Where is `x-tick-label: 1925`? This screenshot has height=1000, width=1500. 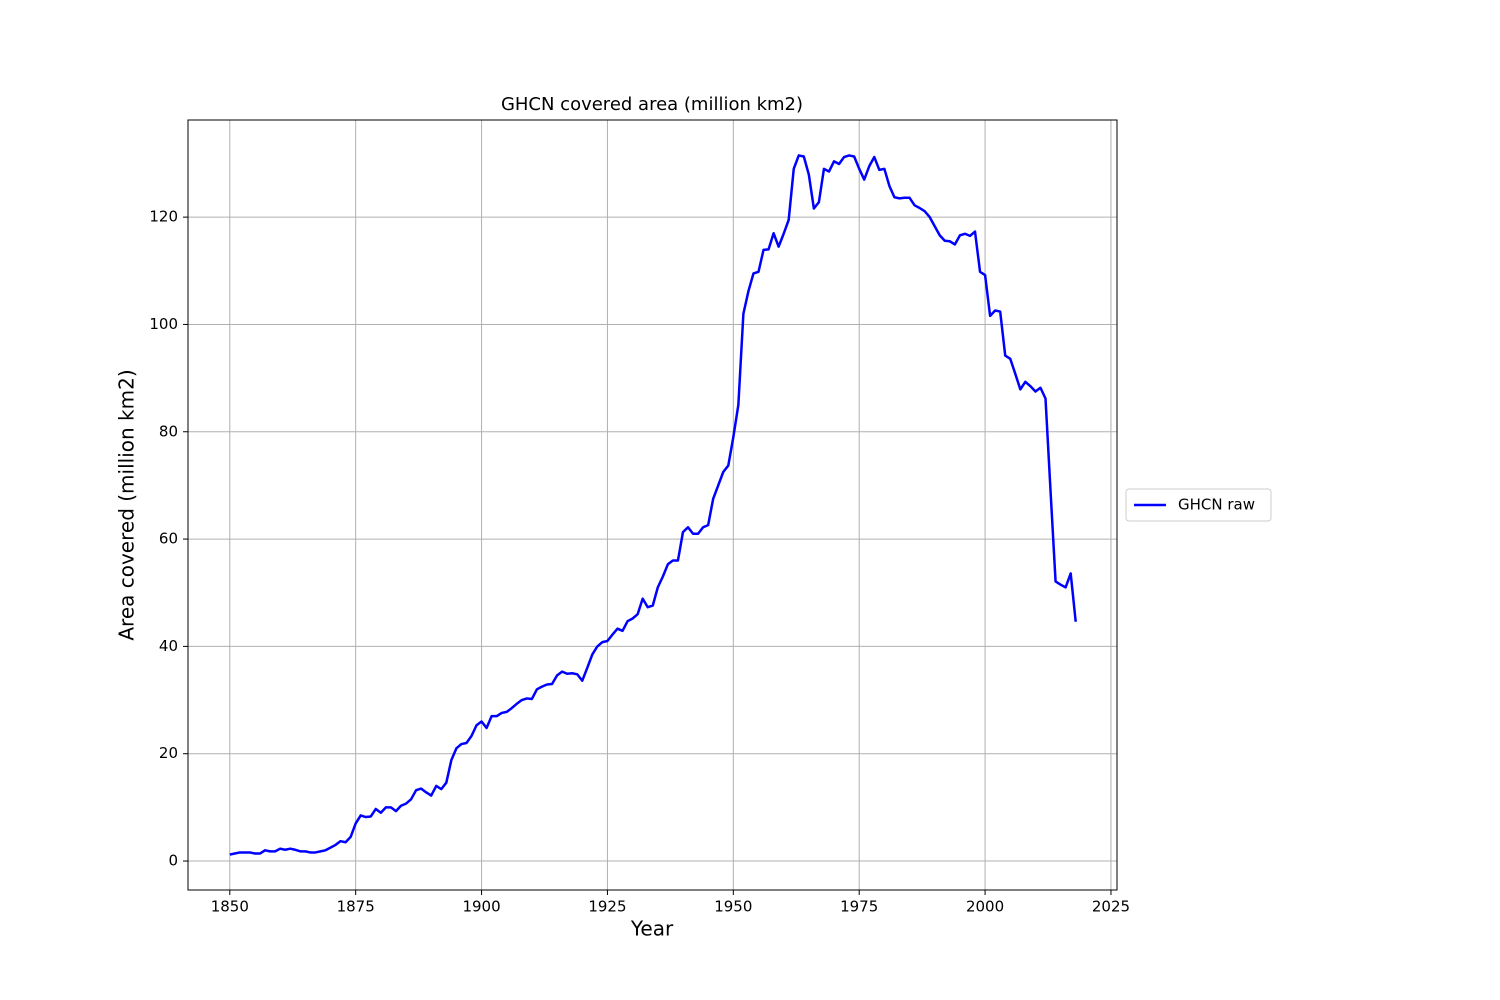 x-tick-label: 1925 is located at coordinates (607, 907).